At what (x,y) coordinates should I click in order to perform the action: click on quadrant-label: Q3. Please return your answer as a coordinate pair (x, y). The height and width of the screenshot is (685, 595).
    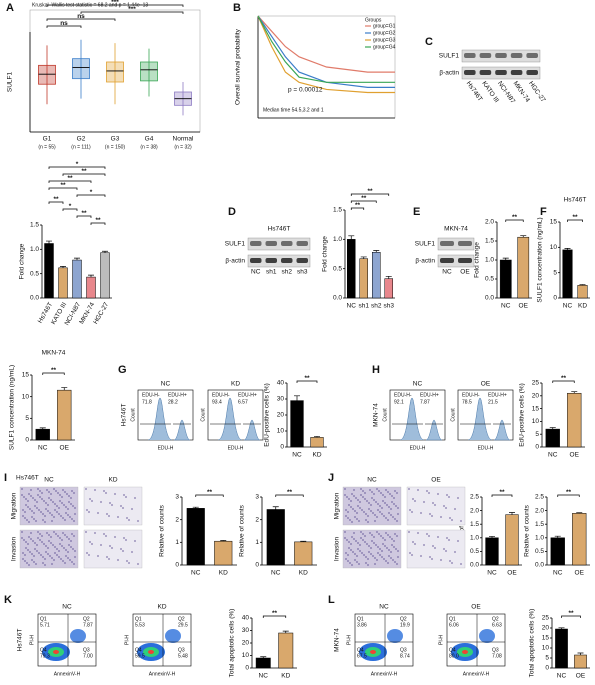
    Looking at the image, I should click on (181, 650).